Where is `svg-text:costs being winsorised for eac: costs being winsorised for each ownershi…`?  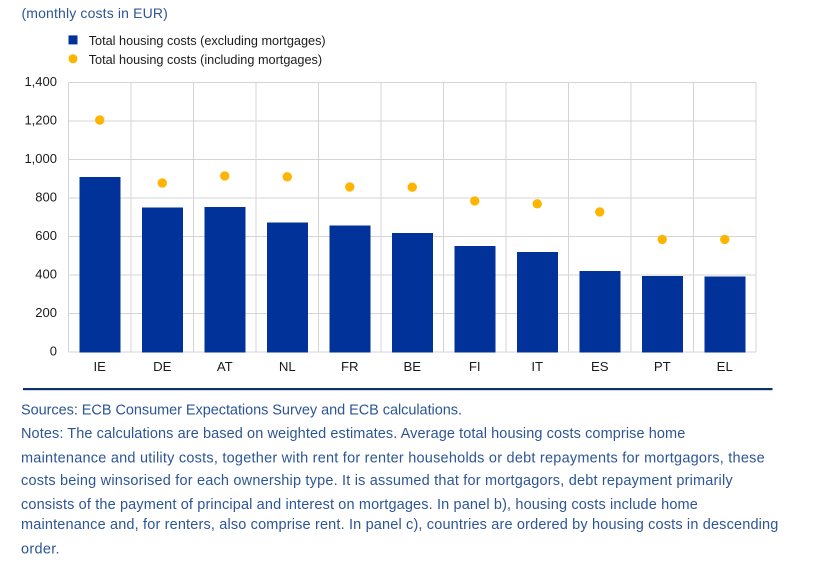 svg-text:costs being winsorised for eac: costs being winsorised for each ownershi… is located at coordinates (377, 481).